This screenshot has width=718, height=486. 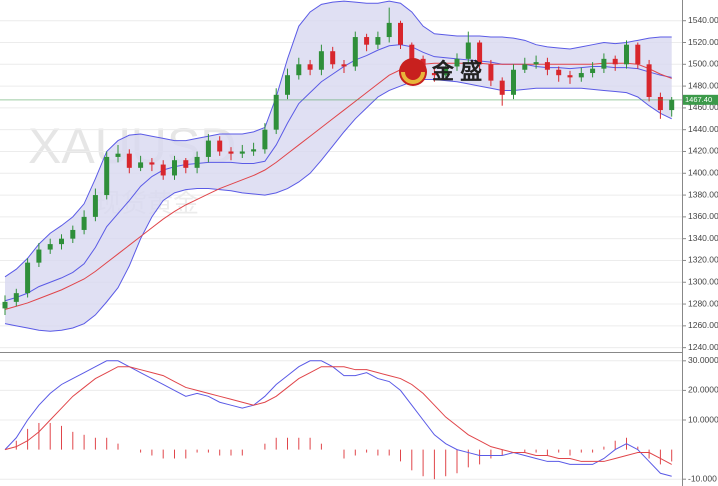 What do you see at coordinates (703, 390) in the screenshot?
I see `y-tick-label: 20.0000` at bounding box center [703, 390].